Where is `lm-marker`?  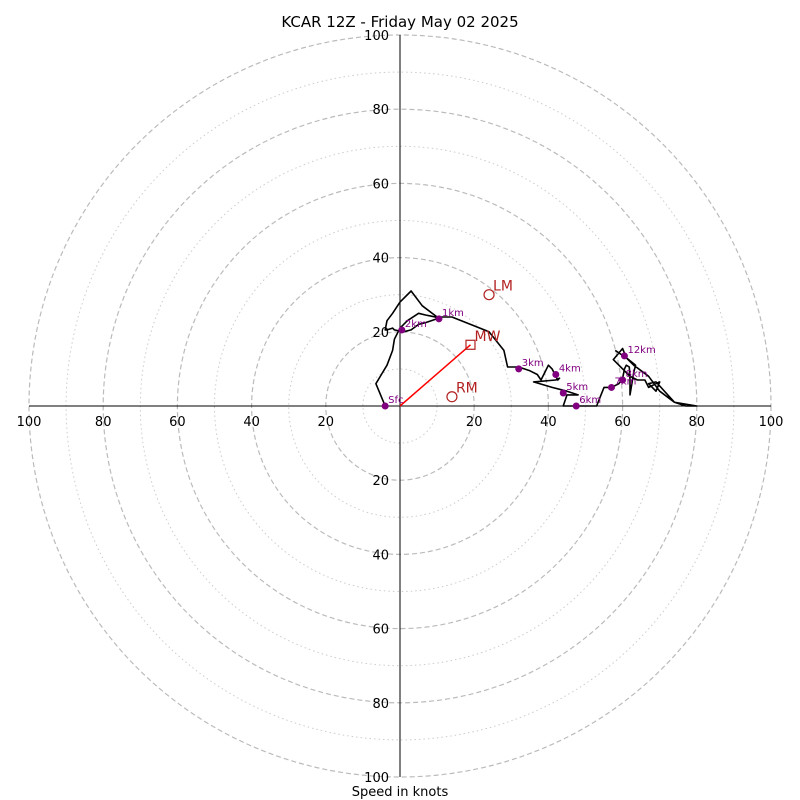 lm-marker is located at coordinates (489, 295).